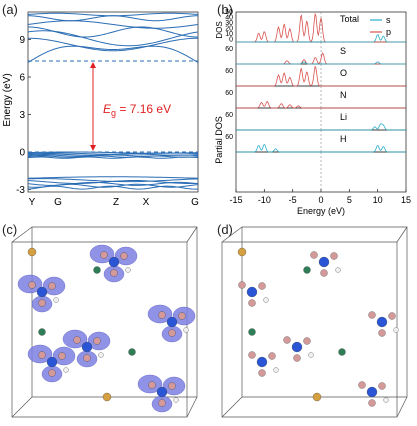 This screenshot has height=426, width=417. What do you see at coordinates (343, 139) in the screenshot?
I see `dos-row-label: H` at bounding box center [343, 139].